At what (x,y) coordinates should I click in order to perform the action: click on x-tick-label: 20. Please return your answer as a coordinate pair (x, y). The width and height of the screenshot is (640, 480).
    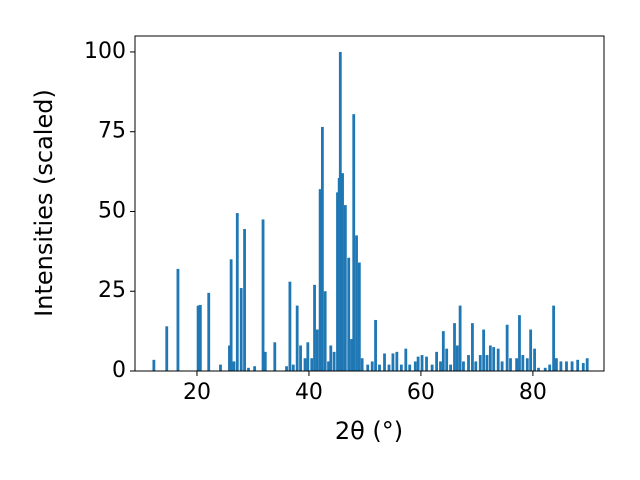
    Looking at the image, I should click on (197, 392).